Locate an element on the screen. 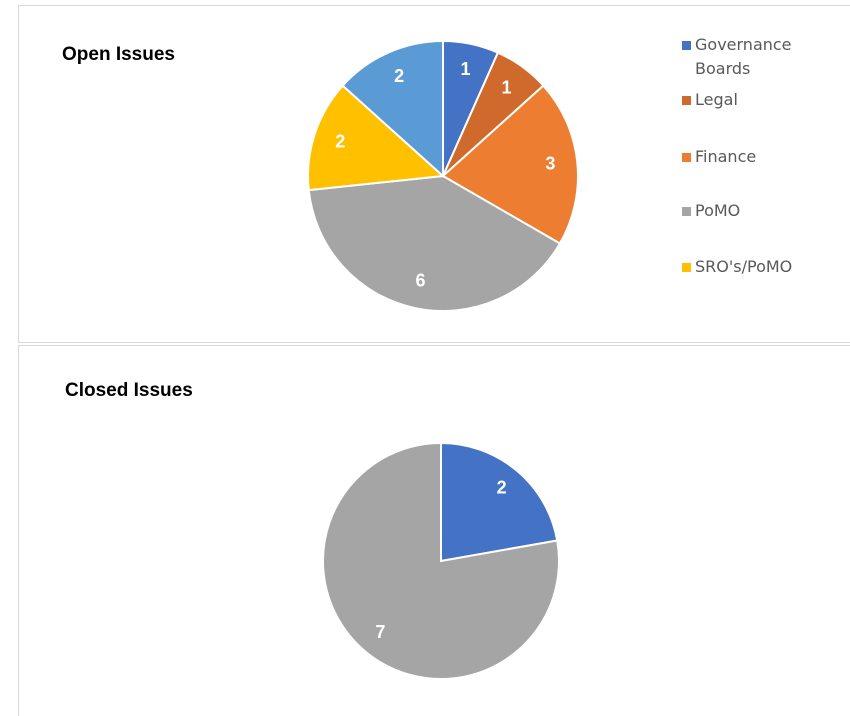 Image resolution: width=850 pixels, height=716 pixels. legend-label: Finance is located at coordinates (726, 156).